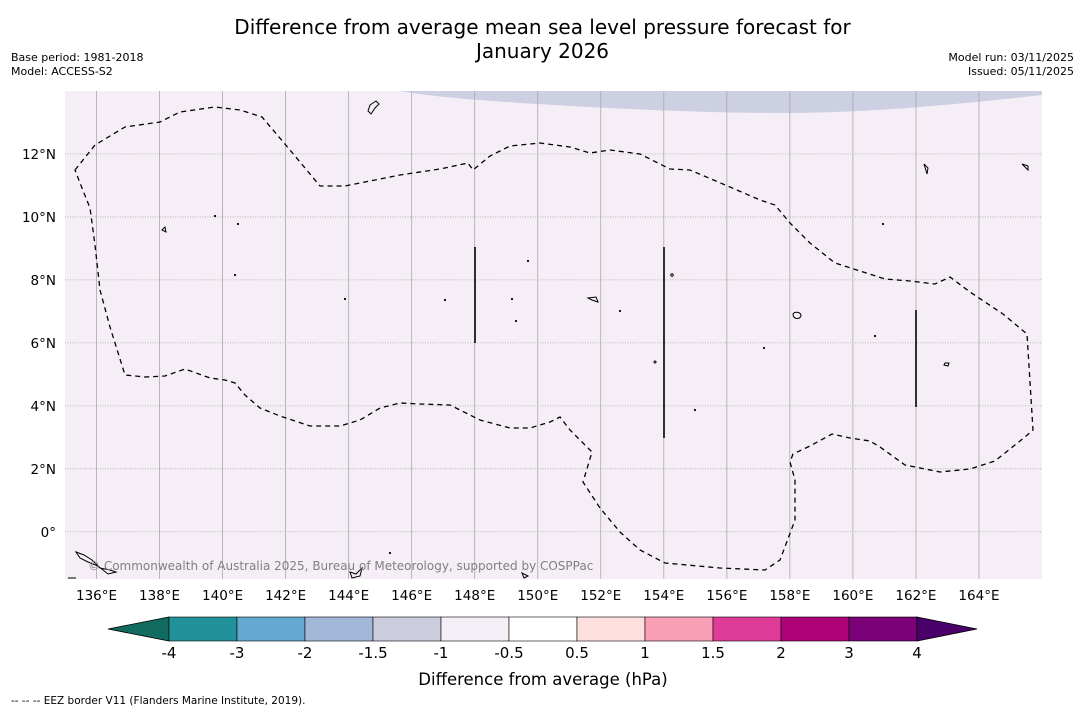 This screenshot has width=1085, height=713. I want to click on colorbar-label: Difference from average (hPa), so click(542, 679).